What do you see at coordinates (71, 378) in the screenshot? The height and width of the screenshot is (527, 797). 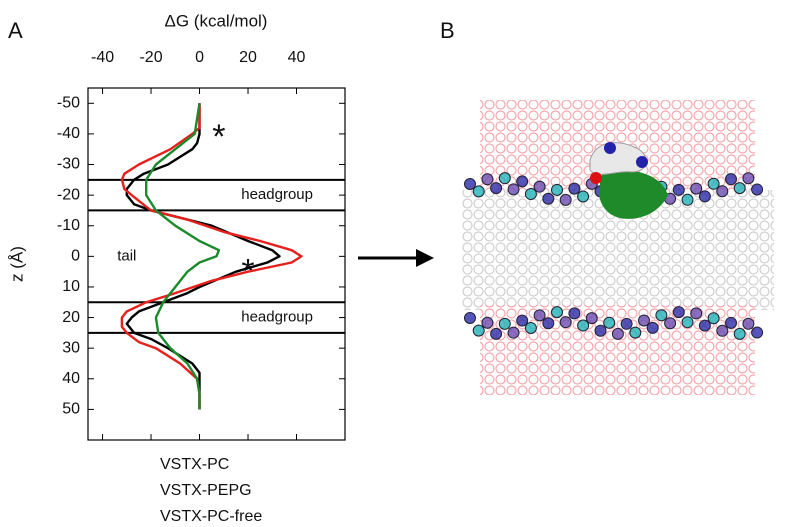 I see `y-tick-label: 40` at bounding box center [71, 378].